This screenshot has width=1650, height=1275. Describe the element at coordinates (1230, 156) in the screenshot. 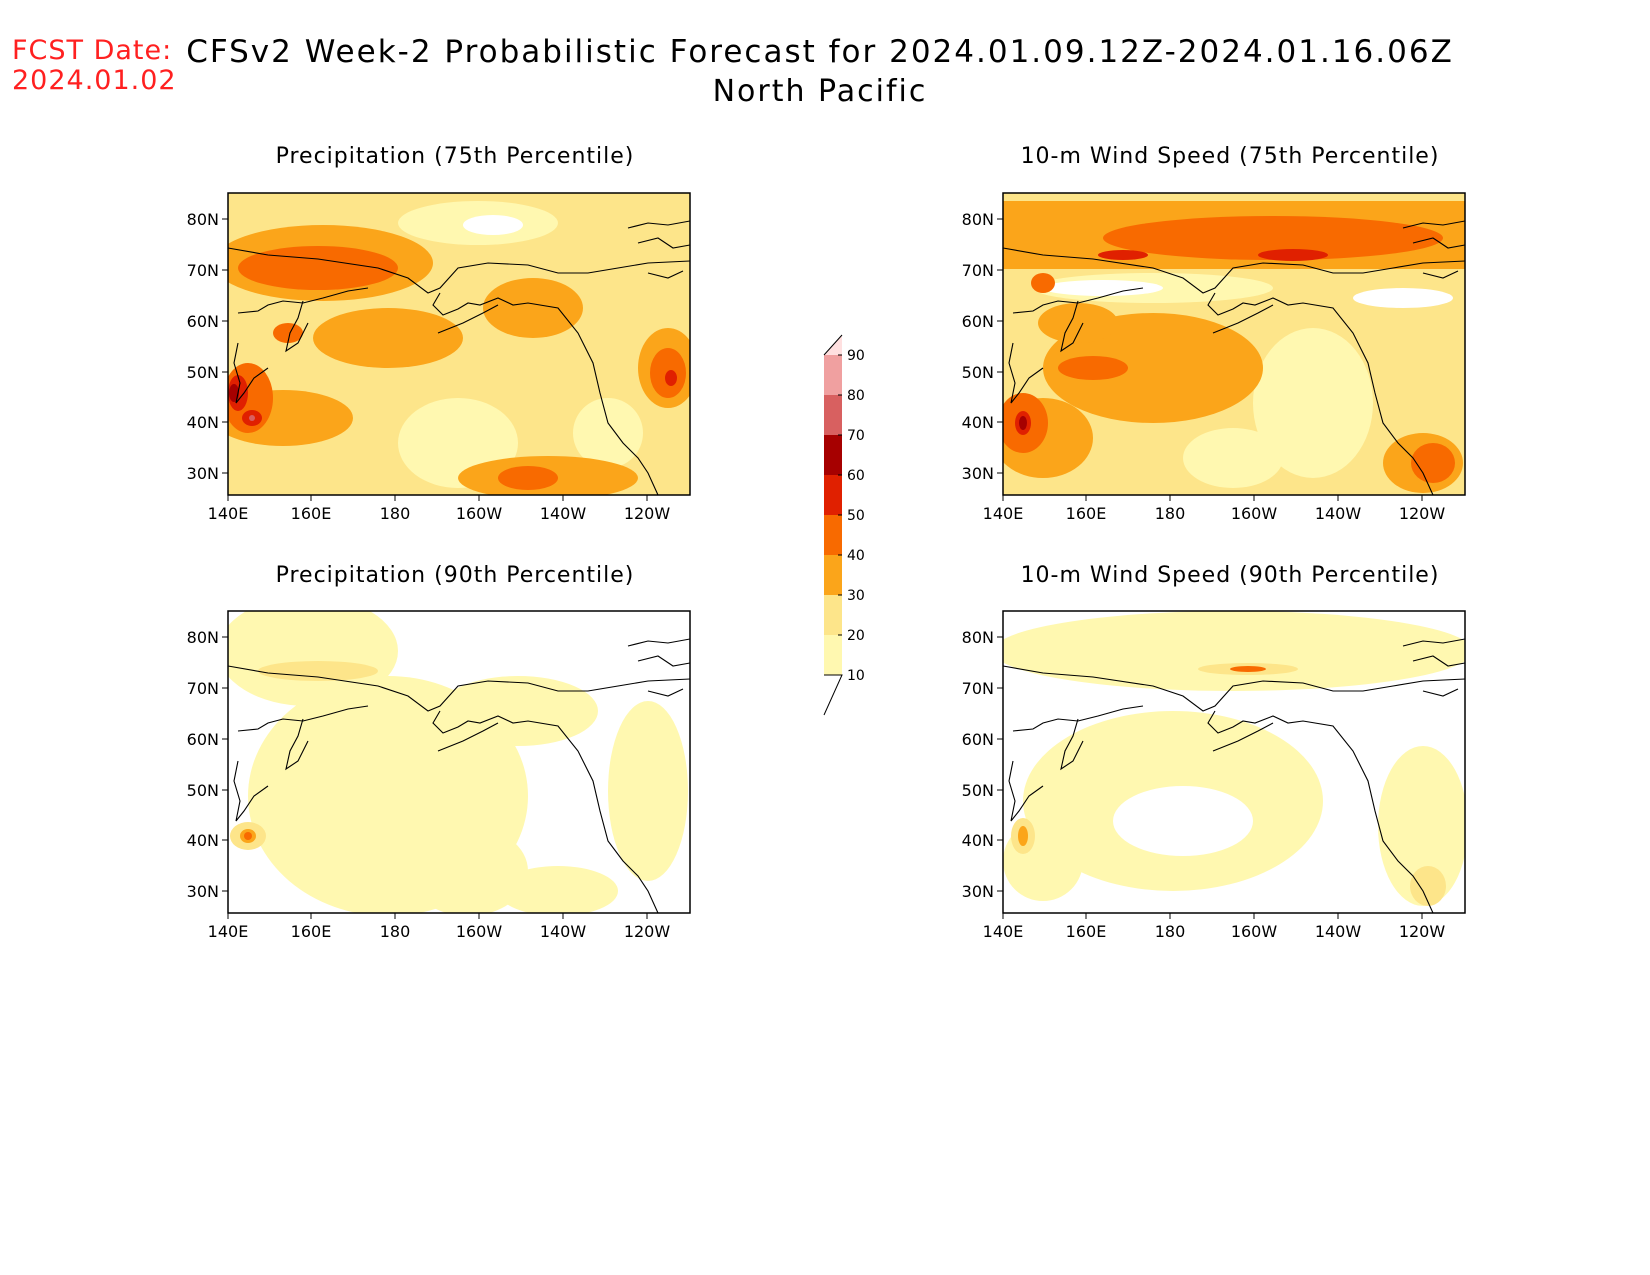

I see `panel-title-wind-75: 10-m Wind Speed (75th Percentile)` at that location.